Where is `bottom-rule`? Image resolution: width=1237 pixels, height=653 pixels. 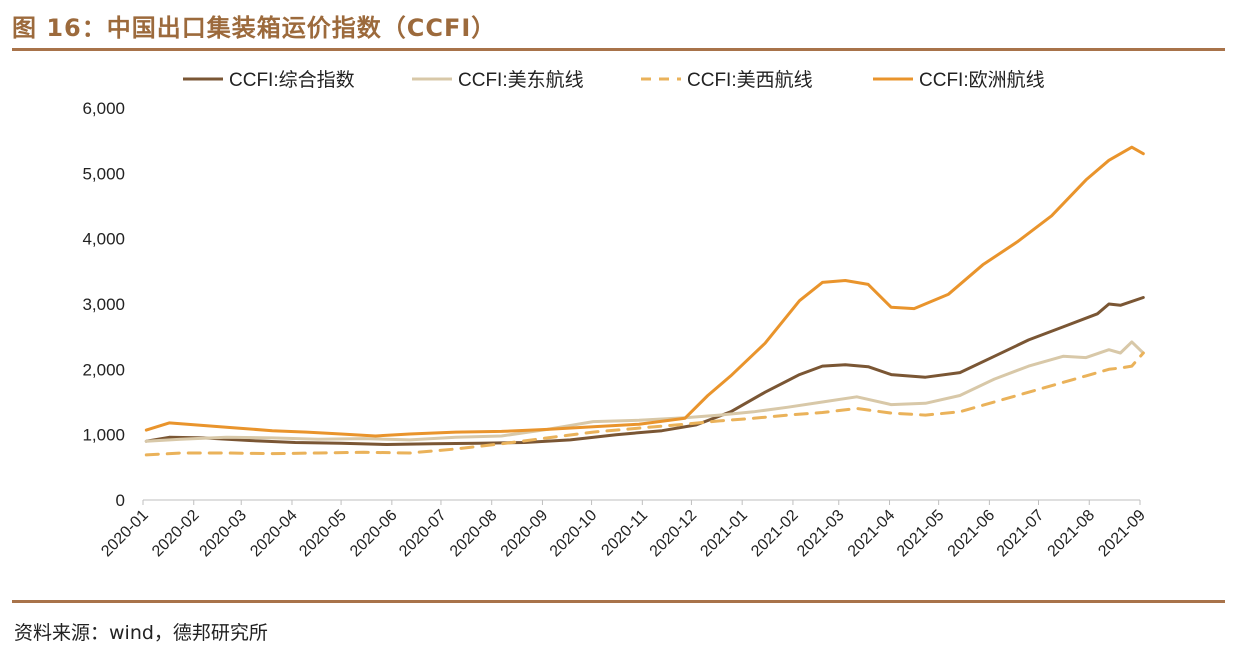 bottom-rule is located at coordinates (618, 601).